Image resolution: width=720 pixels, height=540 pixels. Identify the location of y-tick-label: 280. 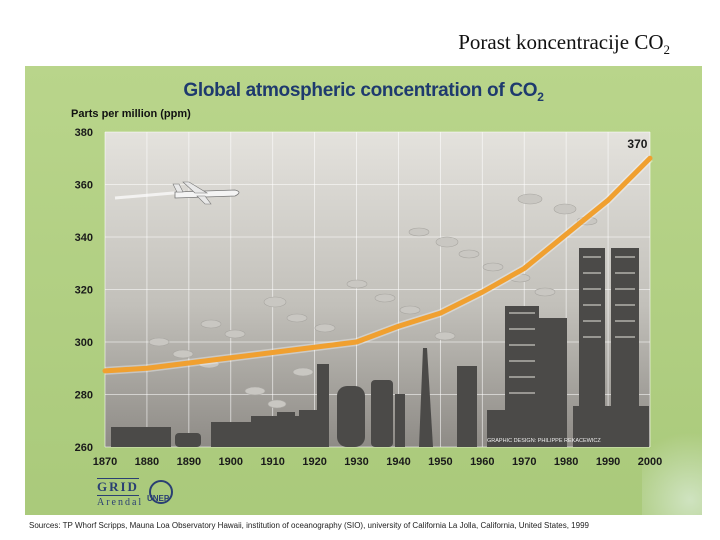
(84, 396).